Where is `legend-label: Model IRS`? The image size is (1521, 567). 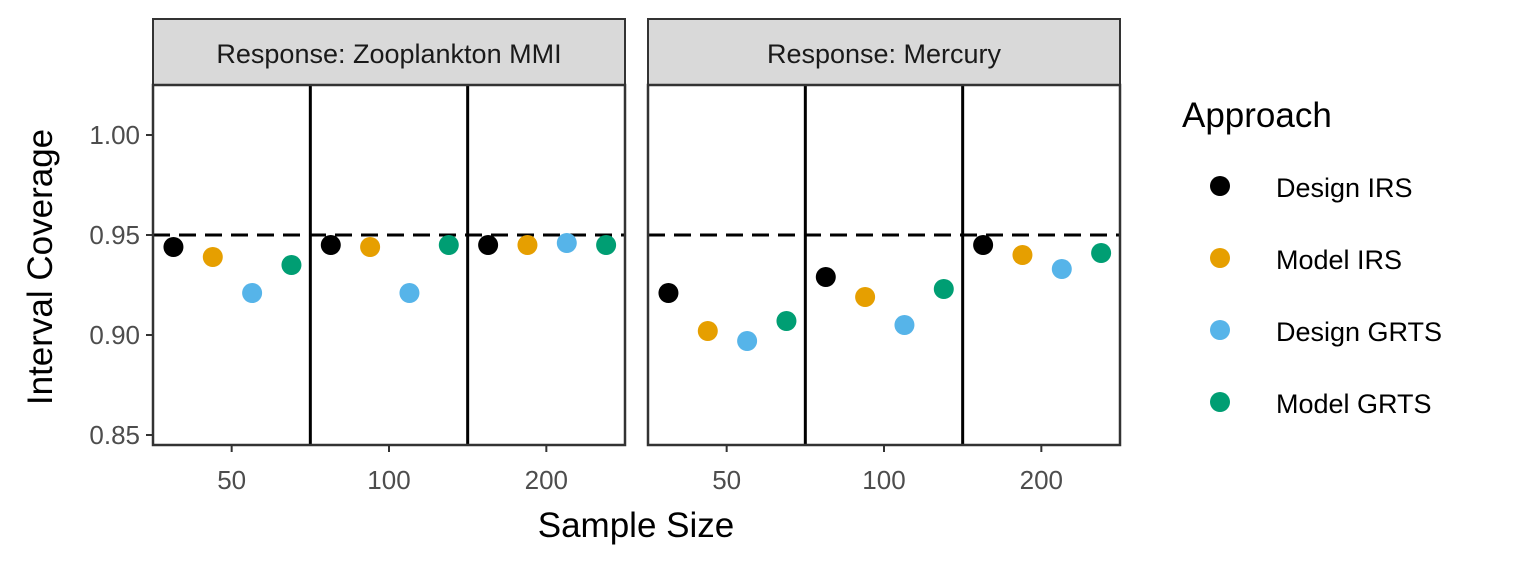
legend-label: Model IRS is located at coordinates (1339, 260).